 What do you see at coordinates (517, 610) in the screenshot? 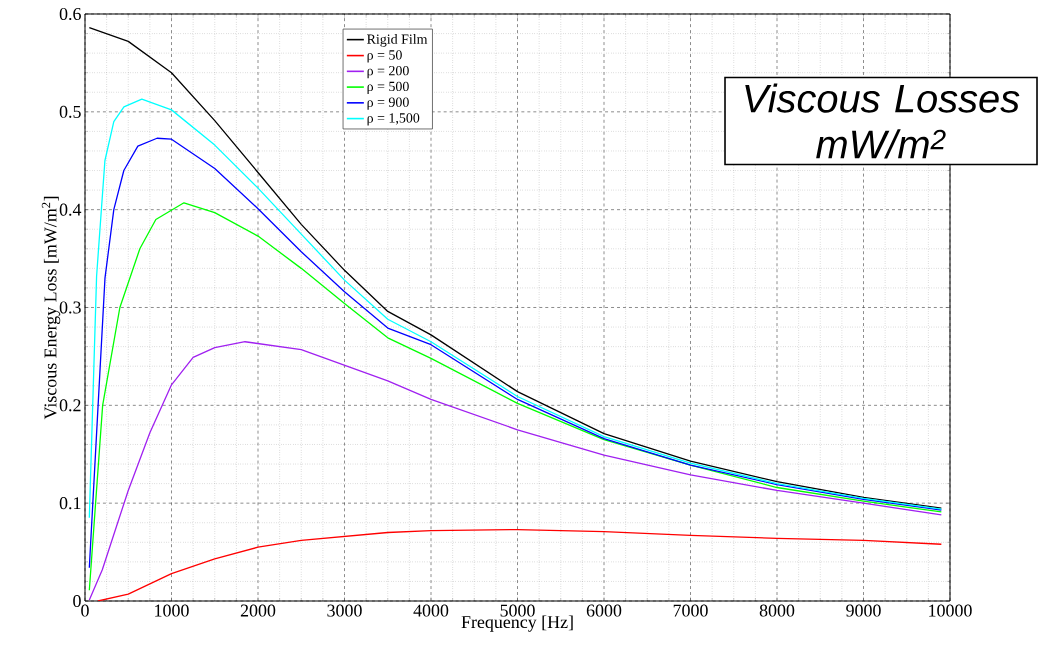
I see `x-tick-label: 5000` at bounding box center [517, 610].